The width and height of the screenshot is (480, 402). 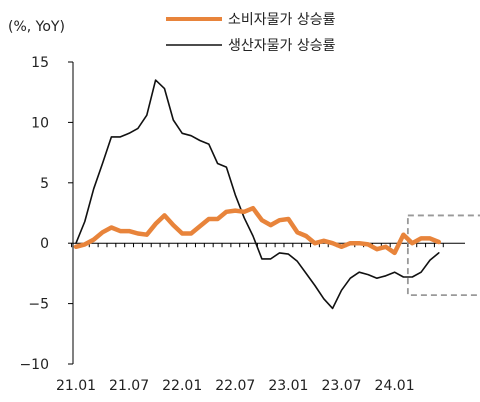 I want to click on x-tick-label: 21.07, so click(x=129, y=386).